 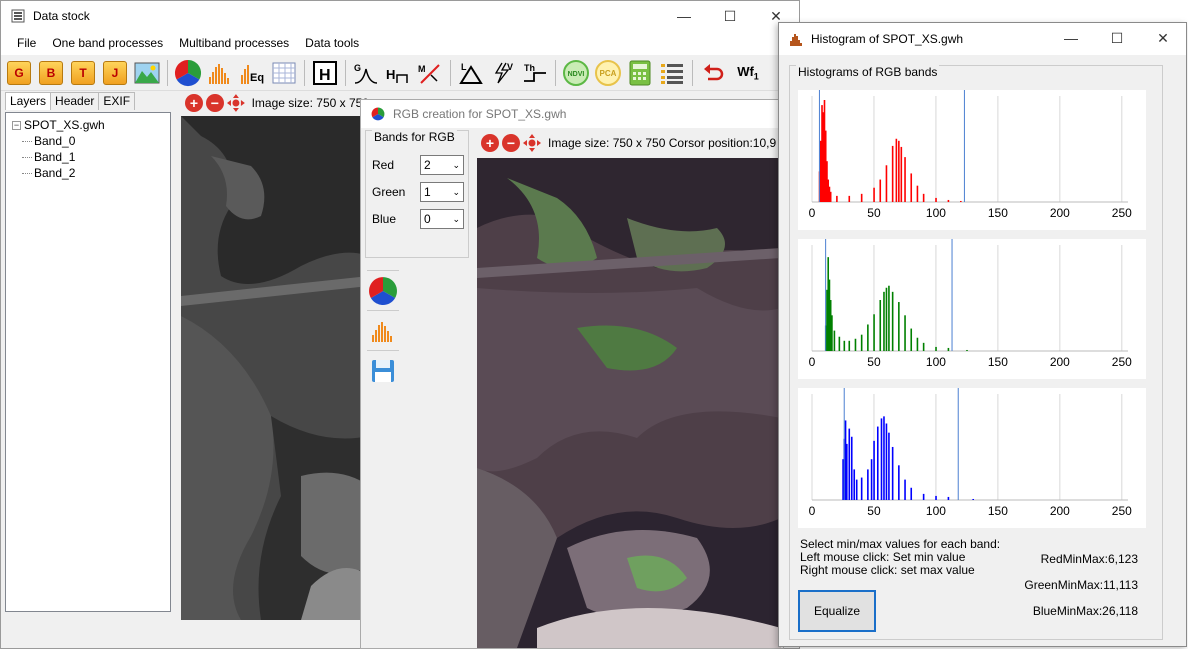 I want to click on threshold-button: Th, so click(x=535, y=73).